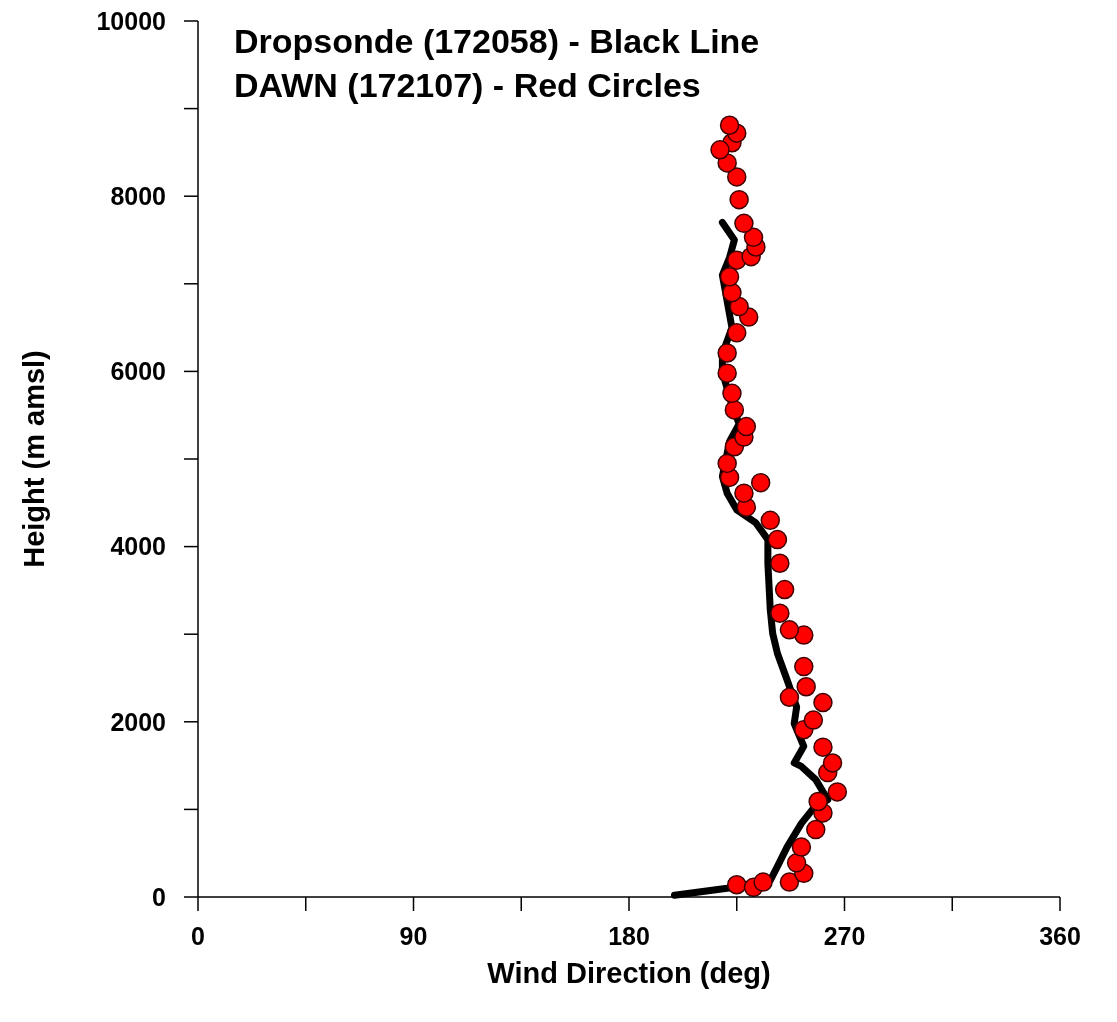 This screenshot has width=1117, height=1022. Describe the element at coordinates (629, 936) in the screenshot. I see `x-tick-label: 180` at that location.